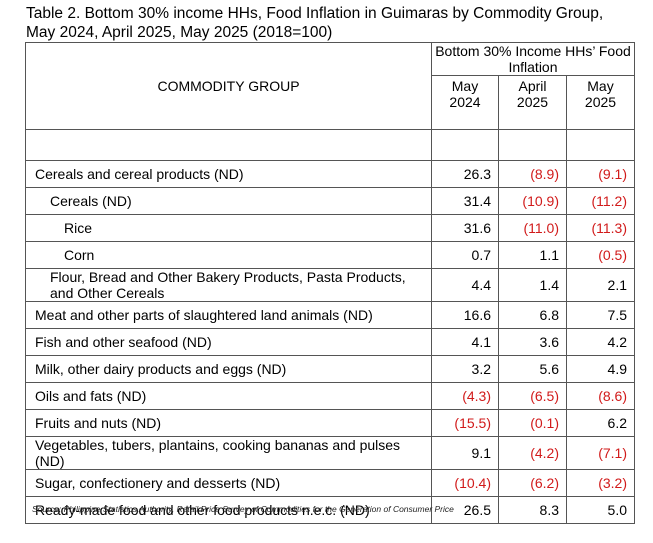  I want to click on commodity-name: Fruits and nuts (ND), so click(228, 423).